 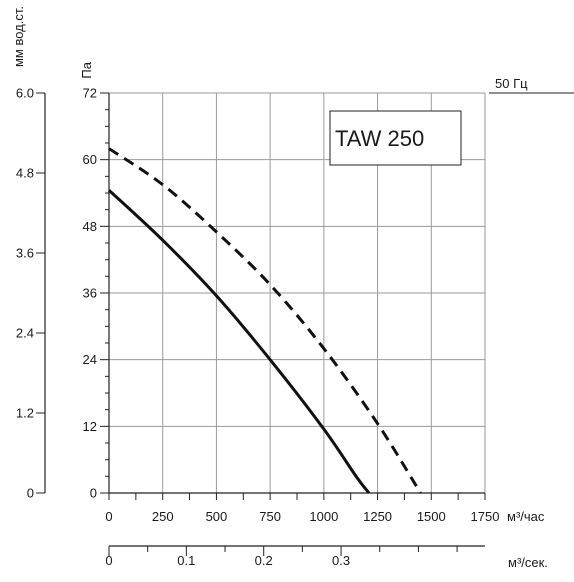 I want to click on chart-title: TAW 250, so click(x=379, y=138).